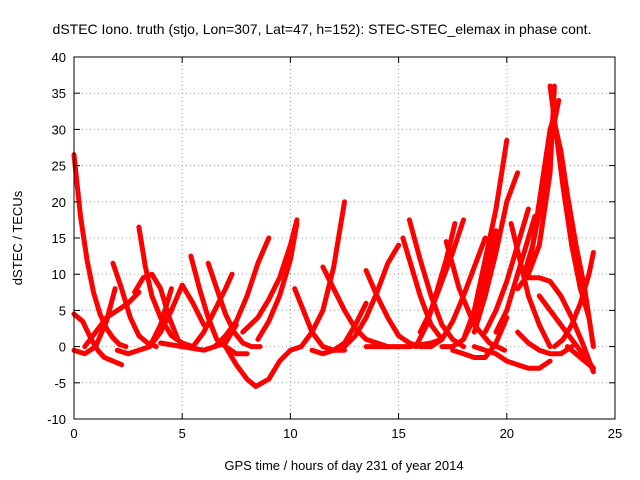  Describe the element at coordinates (59, 166) in the screenshot. I see `y-tick-label: 25` at that location.